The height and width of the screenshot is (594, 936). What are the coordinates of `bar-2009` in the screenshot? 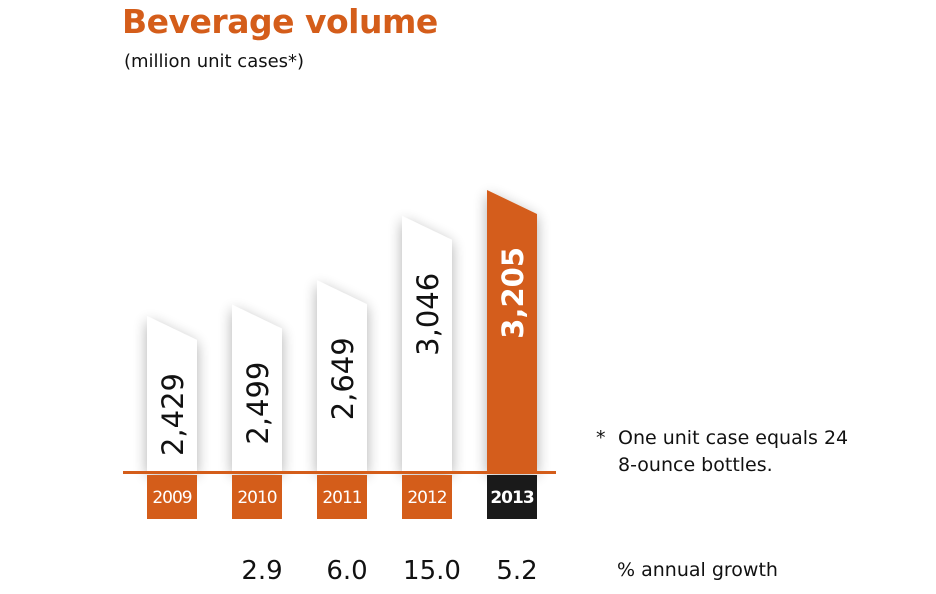 It's located at (172, 393).